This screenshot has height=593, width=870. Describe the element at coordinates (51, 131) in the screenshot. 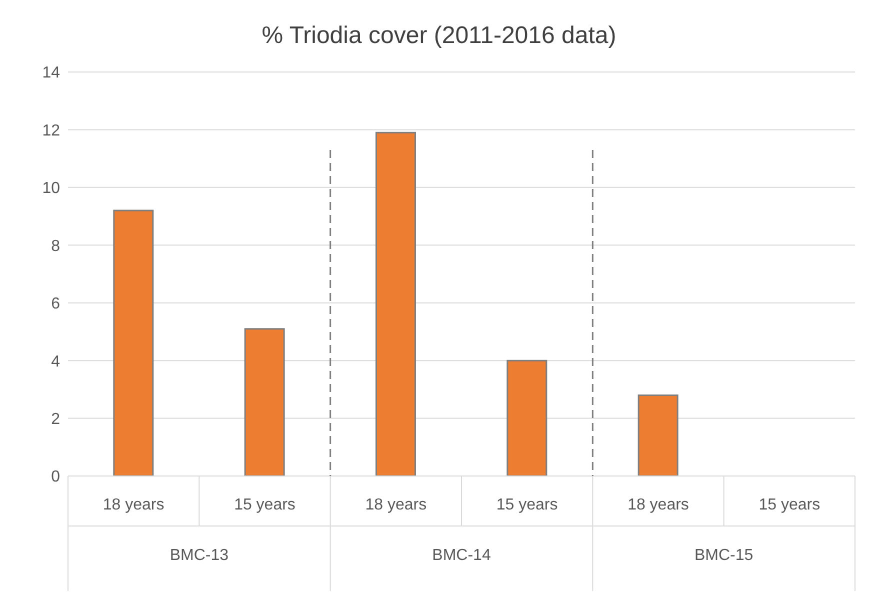

I see `y-tick-label: 12` at that location.